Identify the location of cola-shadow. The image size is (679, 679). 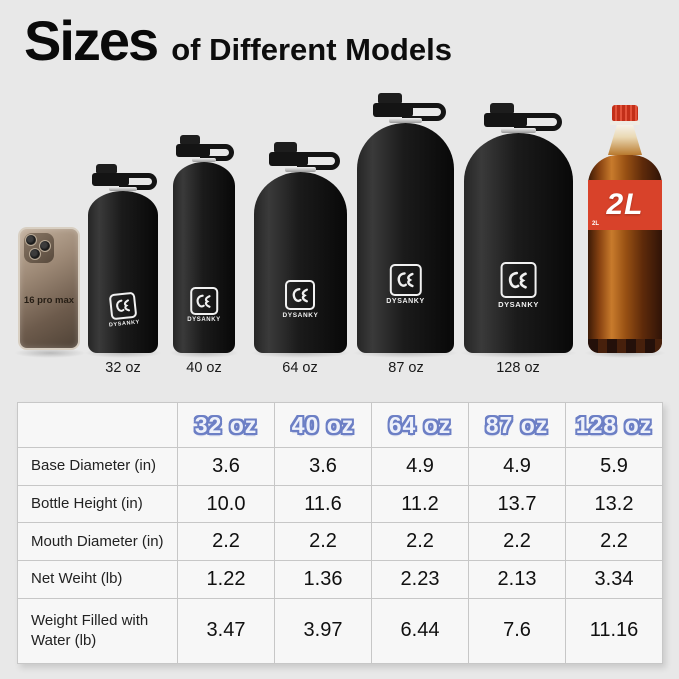
(625, 353).